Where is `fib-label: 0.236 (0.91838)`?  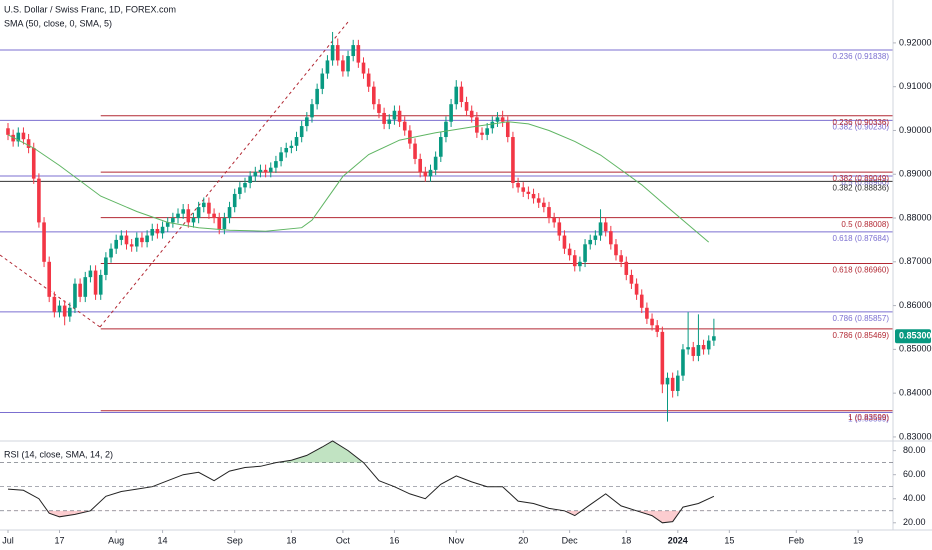
fib-label: 0.236 (0.91838) is located at coordinates (861, 56).